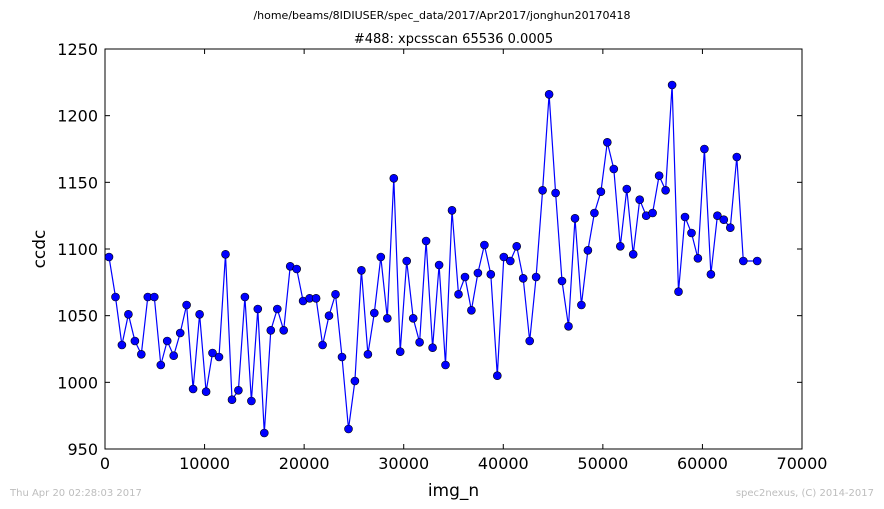 Image resolution: width=884 pixels, height=509 pixels. I want to click on x-tick-label: 50000, so click(602, 463).